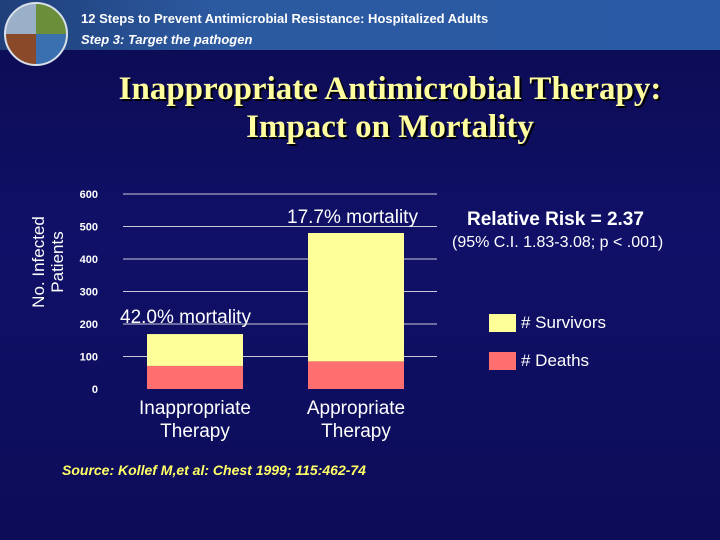  I want to click on legend-label-deaths: # Deaths, so click(555, 360).